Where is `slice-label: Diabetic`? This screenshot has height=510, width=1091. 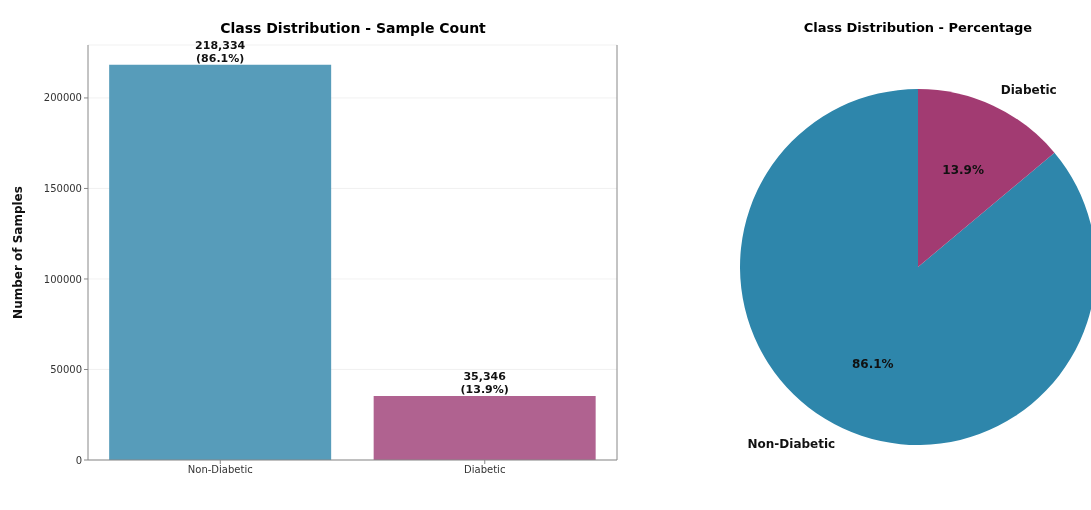
slice-label: Diabetic is located at coordinates (1028, 89).